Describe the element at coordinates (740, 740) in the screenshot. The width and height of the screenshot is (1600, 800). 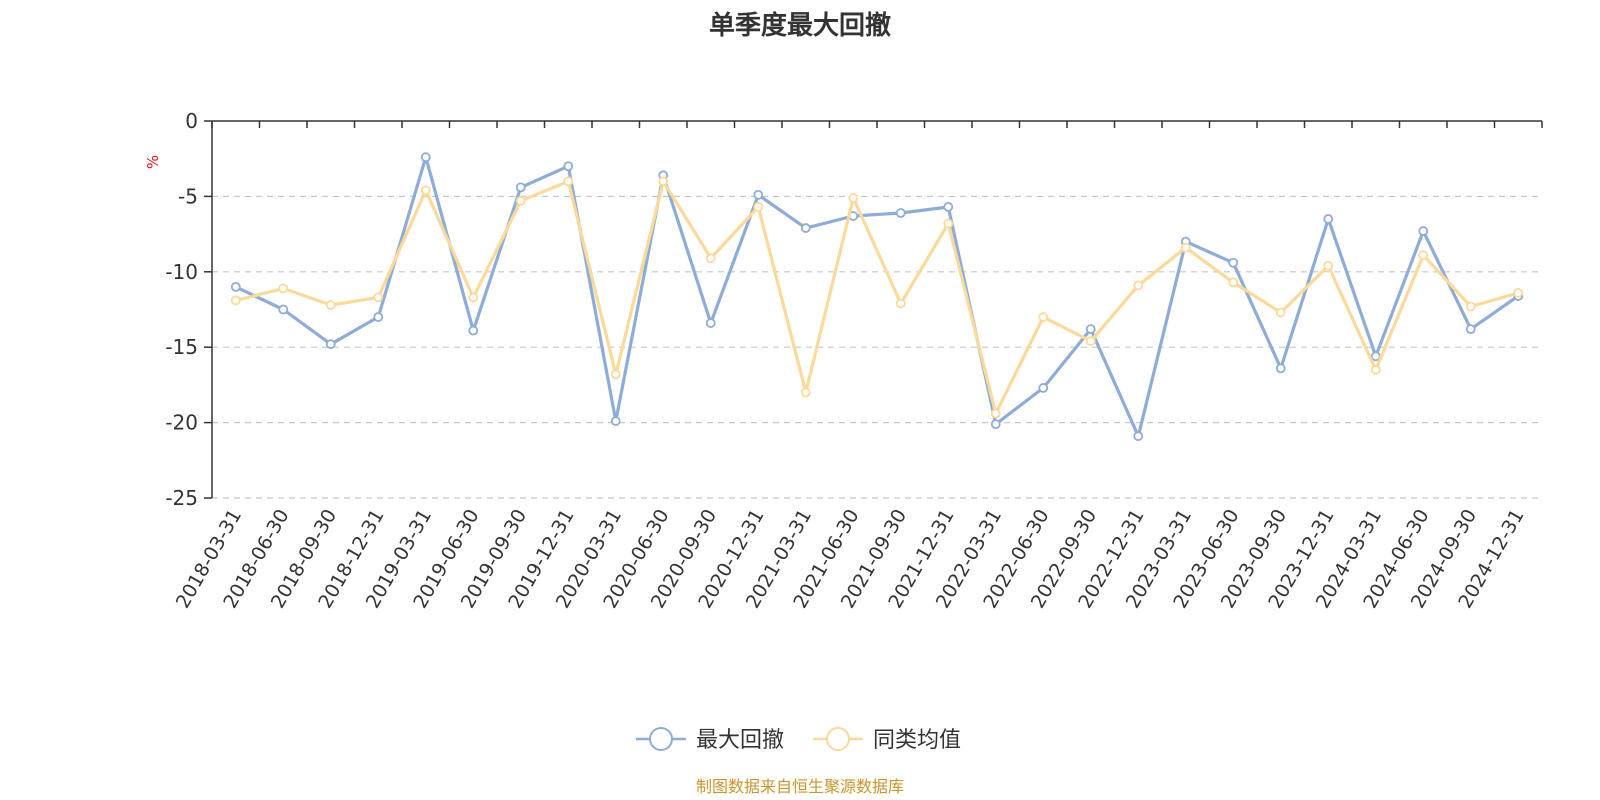
I see `legend-label: 最大回撤` at that location.